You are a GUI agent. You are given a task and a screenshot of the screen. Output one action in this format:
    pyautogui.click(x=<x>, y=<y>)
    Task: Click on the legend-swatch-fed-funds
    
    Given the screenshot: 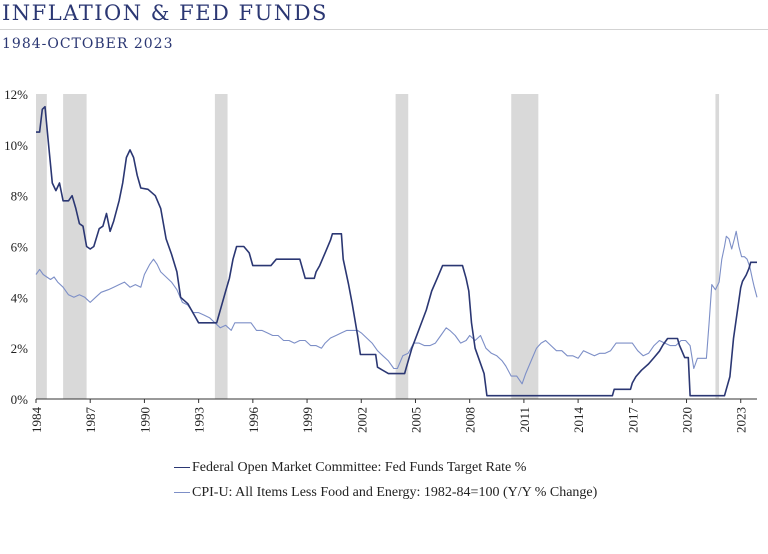 What is the action you would take?
    pyautogui.click(x=182, y=467)
    